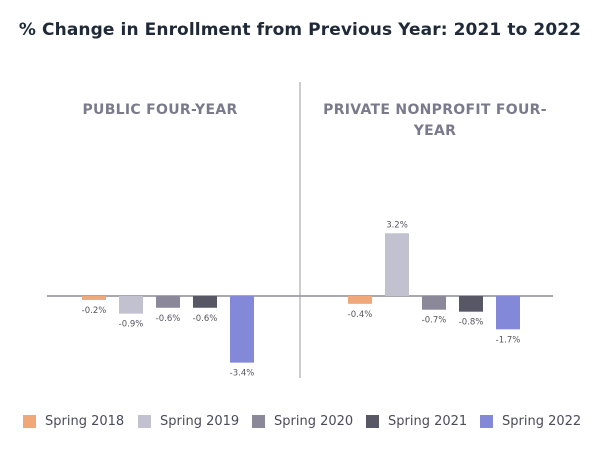  What do you see at coordinates (360, 315) in the screenshot?
I see `data-label-p1-s0: -0.4%` at bounding box center [360, 315].